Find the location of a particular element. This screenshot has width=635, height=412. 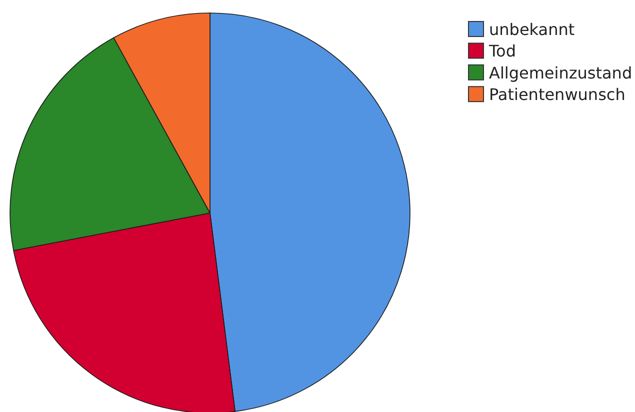

legend-label: Tod is located at coordinates (502, 51).